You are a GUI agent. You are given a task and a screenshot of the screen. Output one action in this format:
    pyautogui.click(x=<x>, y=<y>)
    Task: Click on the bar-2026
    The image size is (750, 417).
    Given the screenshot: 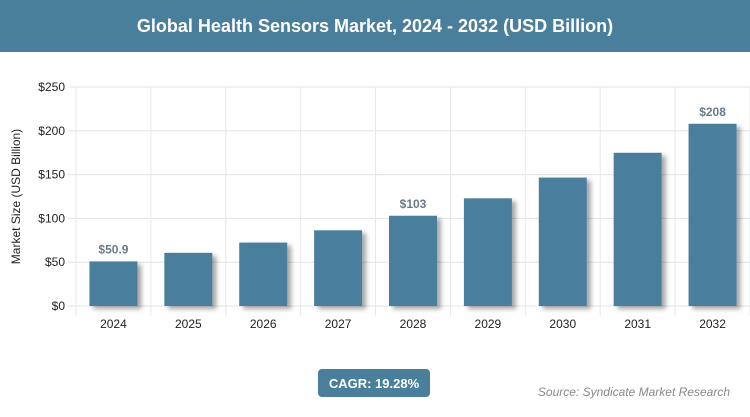 What is the action you would take?
    pyautogui.click(x=263, y=274)
    